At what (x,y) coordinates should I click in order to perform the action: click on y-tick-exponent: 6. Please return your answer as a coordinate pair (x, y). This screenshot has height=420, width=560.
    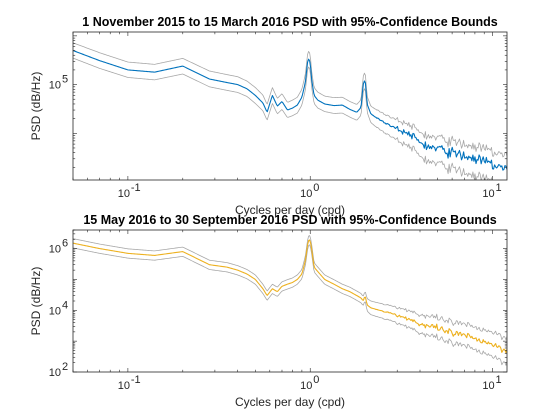
    Looking at the image, I should click on (65, 244).